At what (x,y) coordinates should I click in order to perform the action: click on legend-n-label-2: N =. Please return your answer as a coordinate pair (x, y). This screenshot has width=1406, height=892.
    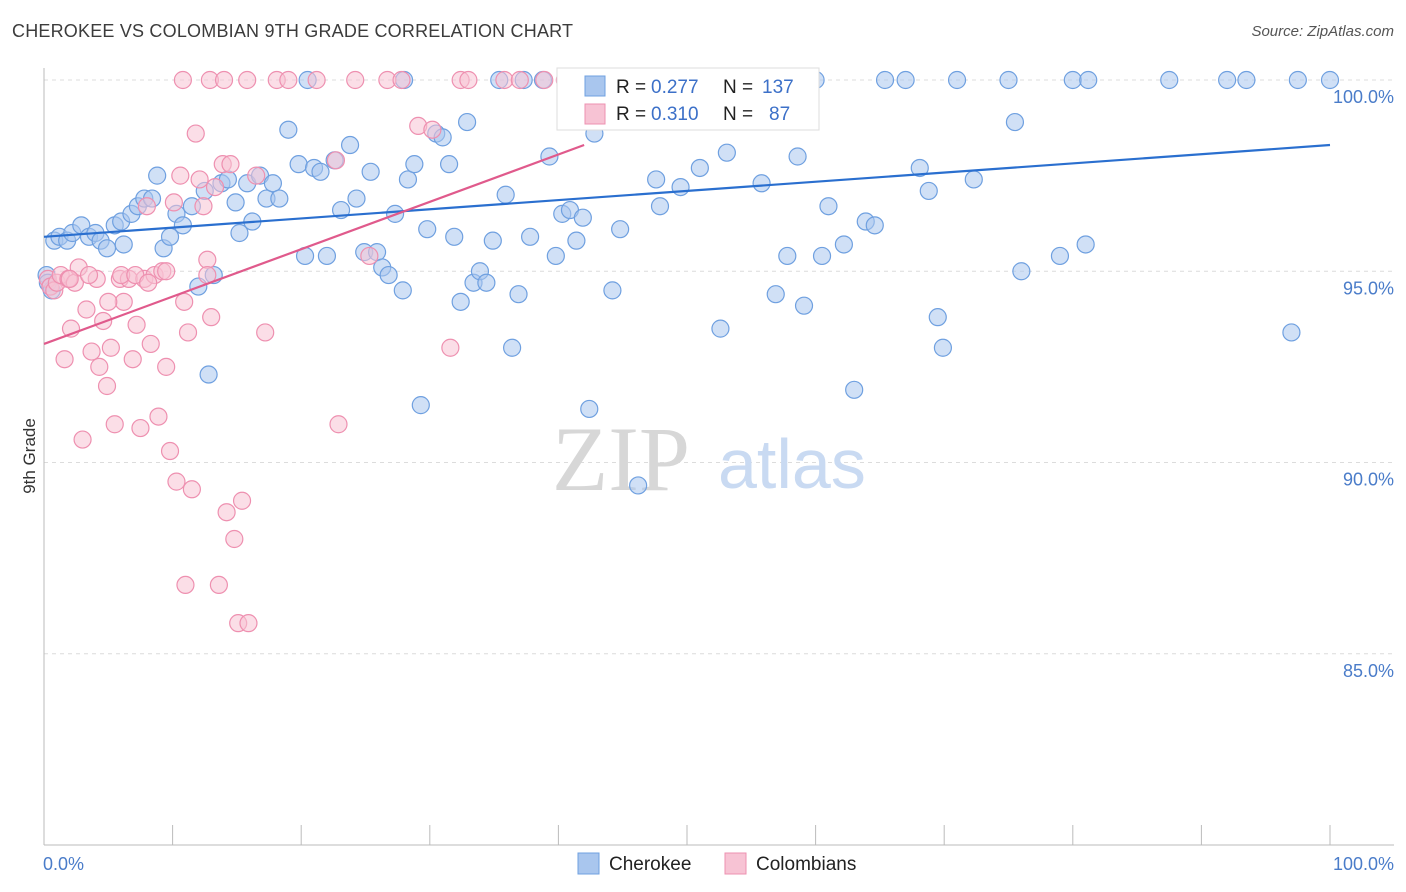
    Looking at the image, I should click on (738, 114).